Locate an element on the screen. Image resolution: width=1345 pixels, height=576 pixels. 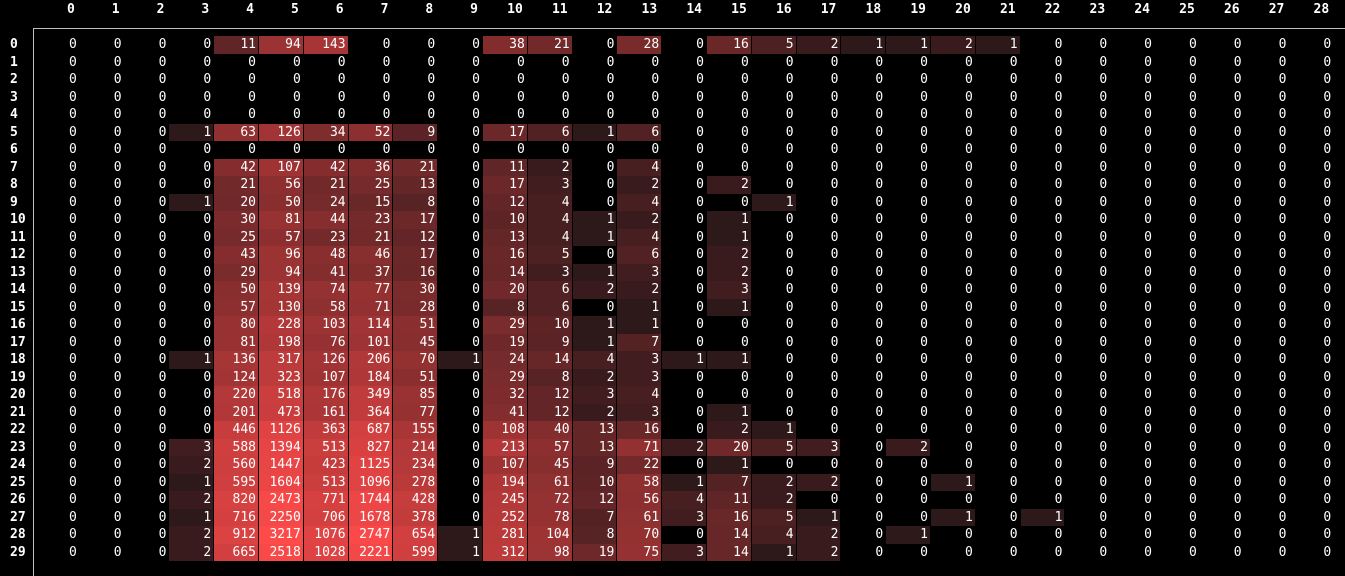
heatmap-cell-r18-c10: 24 is located at coordinates (505, 360).